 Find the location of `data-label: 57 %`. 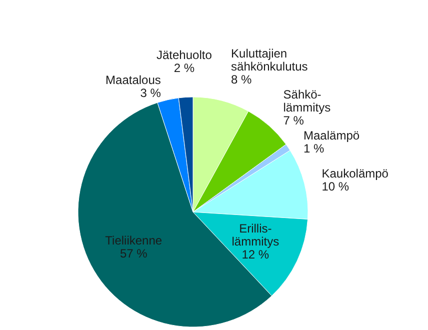

data-label: 57 % is located at coordinates (134, 253).